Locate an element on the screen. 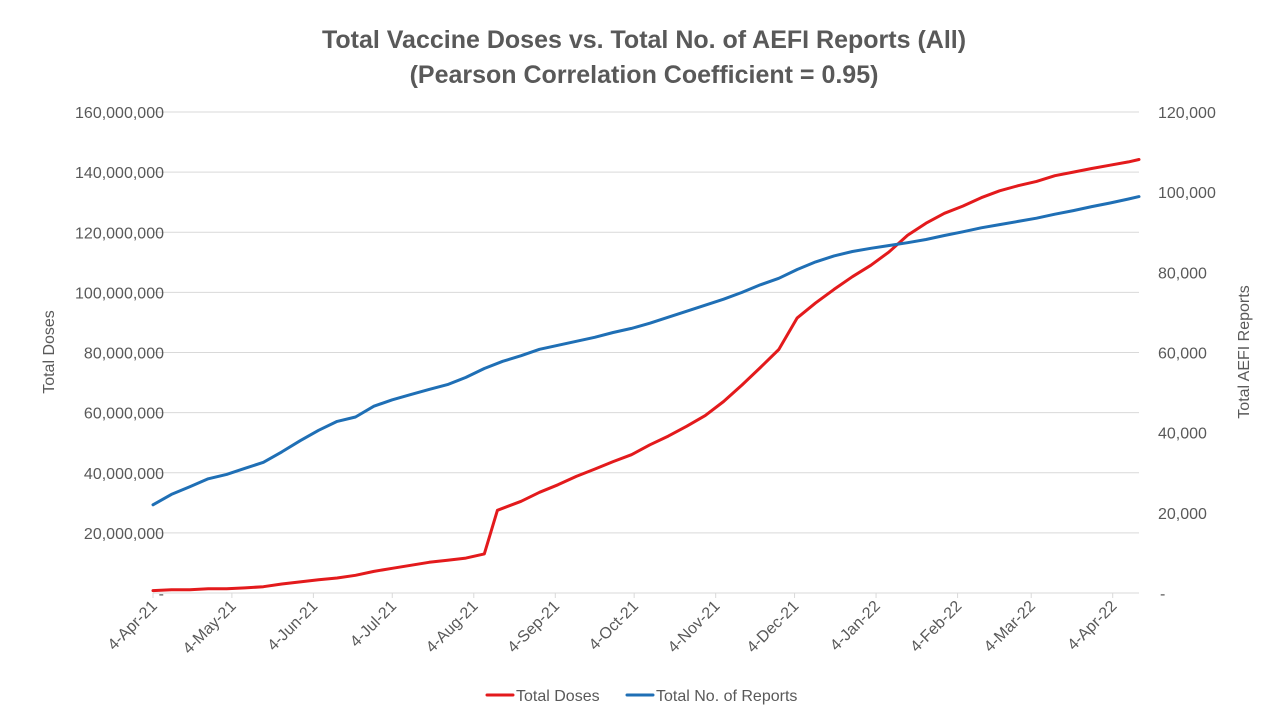 The image size is (1280, 720). x-axis-tick-label: 4-Mar-22 is located at coordinates (1010, 627).